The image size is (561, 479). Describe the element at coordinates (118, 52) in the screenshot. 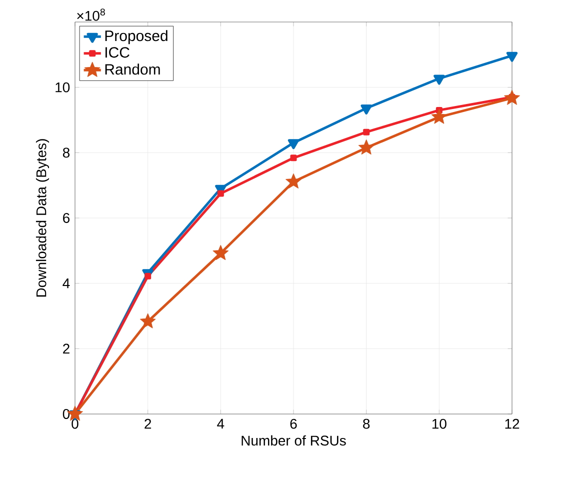

I see `legend-label: ICC` at that location.